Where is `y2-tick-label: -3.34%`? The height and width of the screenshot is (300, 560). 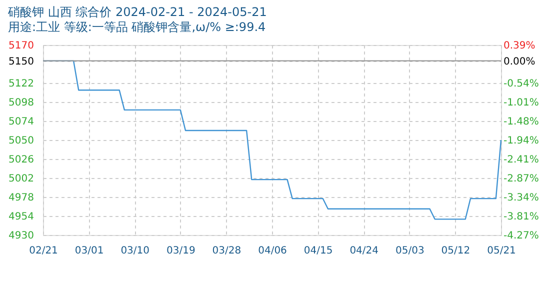 y2-tick-label: -3.34% is located at coordinates (521, 198).